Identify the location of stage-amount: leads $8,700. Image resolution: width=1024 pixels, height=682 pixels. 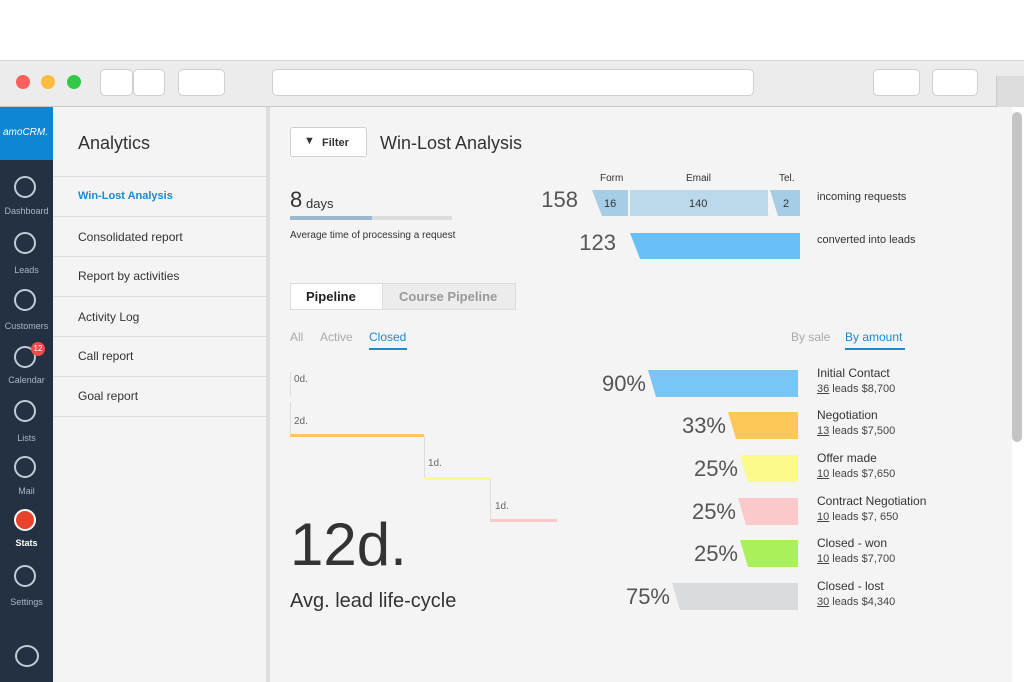
(864, 389).